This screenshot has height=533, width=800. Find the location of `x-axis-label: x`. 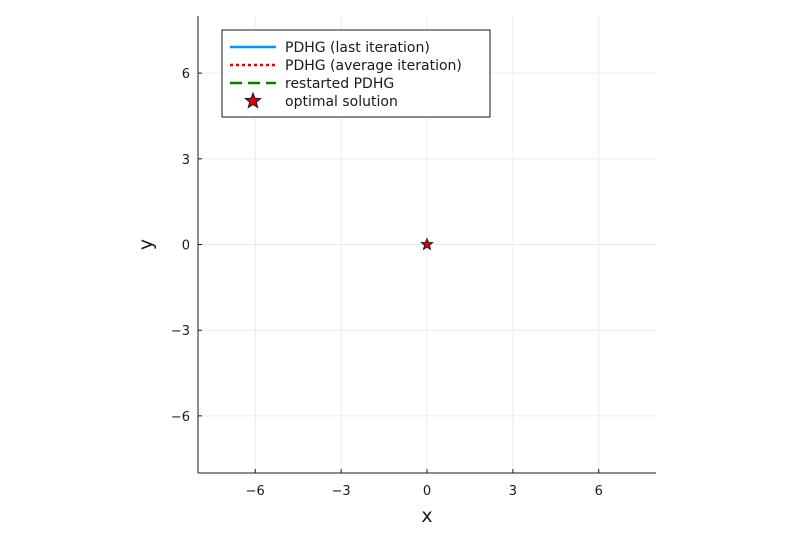

x-axis-label: x is located at coordinates (426, 516).